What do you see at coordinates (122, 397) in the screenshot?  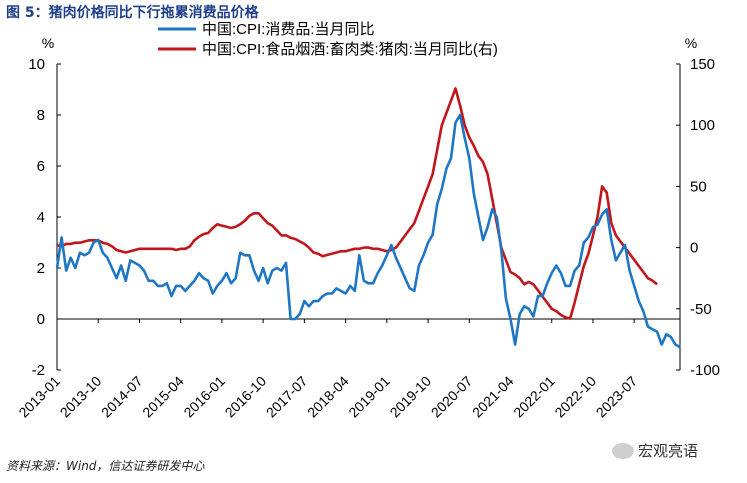 I see `x-tick-label: 2014-07` at bounding box center [122, 397].